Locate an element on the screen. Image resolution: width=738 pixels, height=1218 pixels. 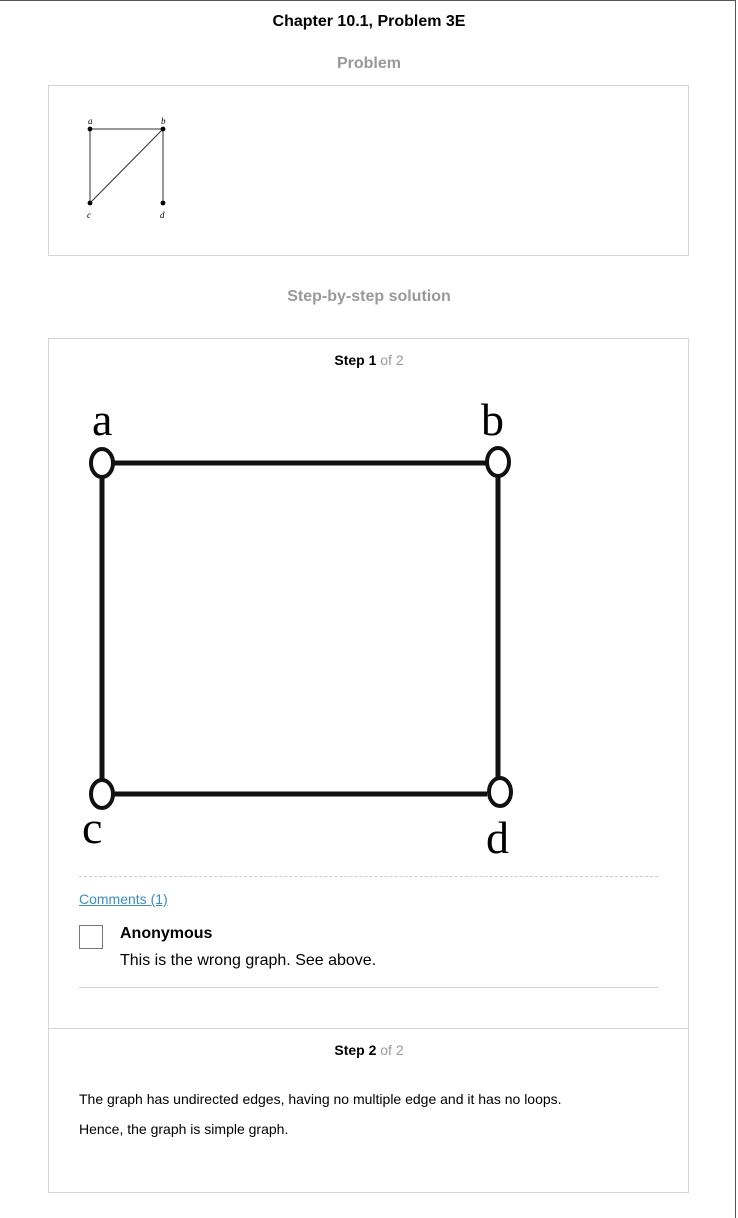
step-divider is located at coordinates (368, 1028).